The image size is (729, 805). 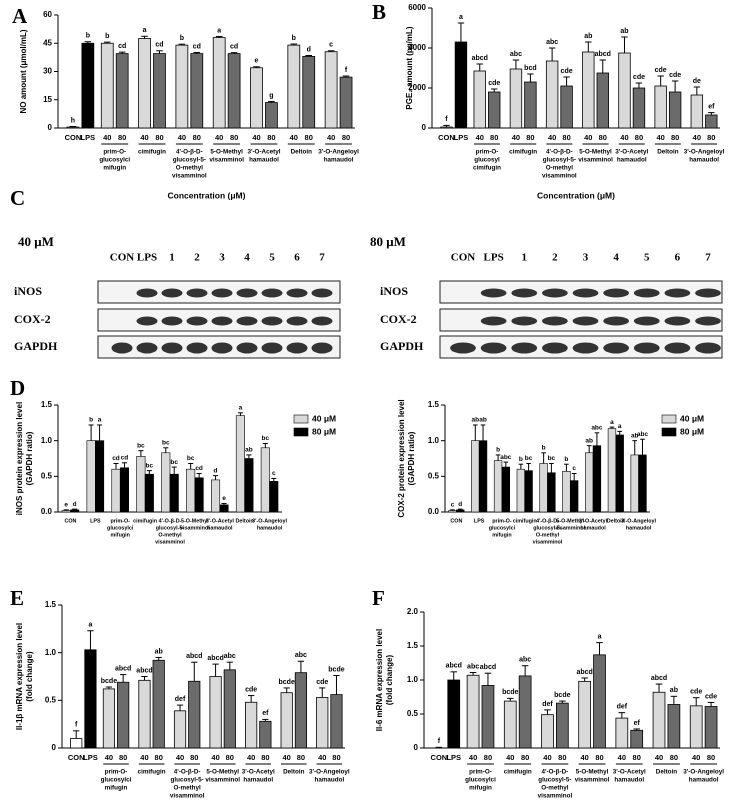 I want to click on blot-lane-label: 2, so click(x=555, y=258).